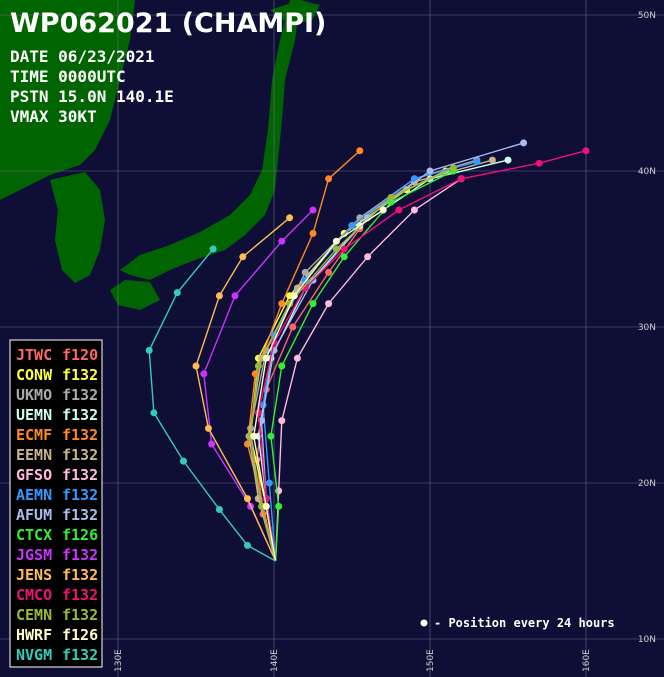  What do you see at coordinates (34, 355) in the screenshot?
I see `legend-name: JTWC` at bounding box center [34, 355].